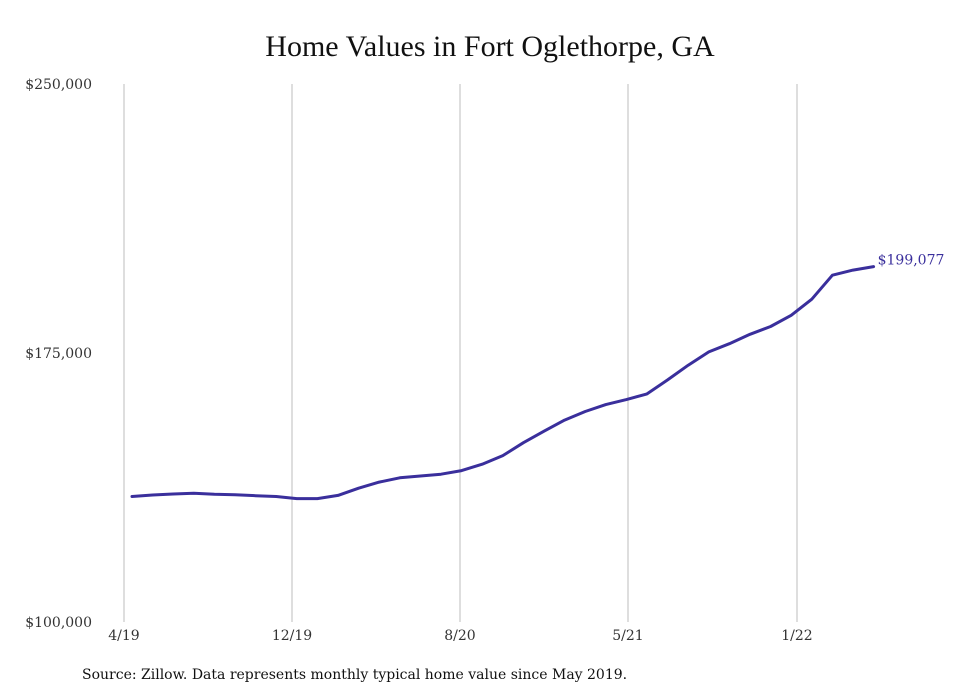 Image resolution: width=980 pixels, height=699 pixels. Describe the element at coordinates (490, 46) in the screenshot. I see `chart-title: Home Values in Fort Oglethorpe, GA` at that location.